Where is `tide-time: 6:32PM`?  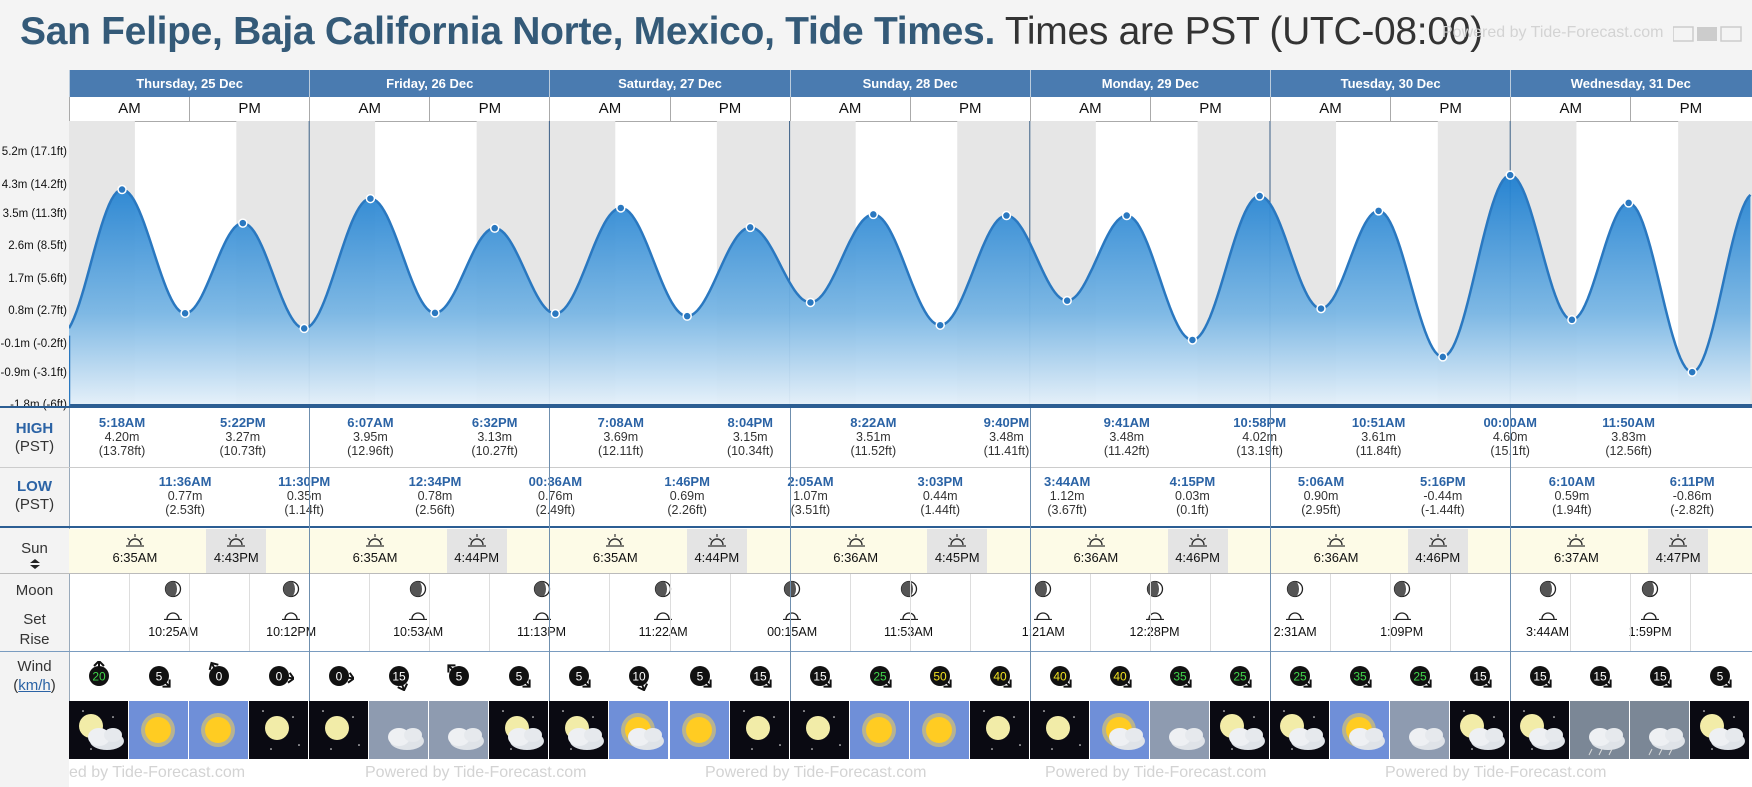 tide-time: 6:32PM is located at coordinates (494, 422).